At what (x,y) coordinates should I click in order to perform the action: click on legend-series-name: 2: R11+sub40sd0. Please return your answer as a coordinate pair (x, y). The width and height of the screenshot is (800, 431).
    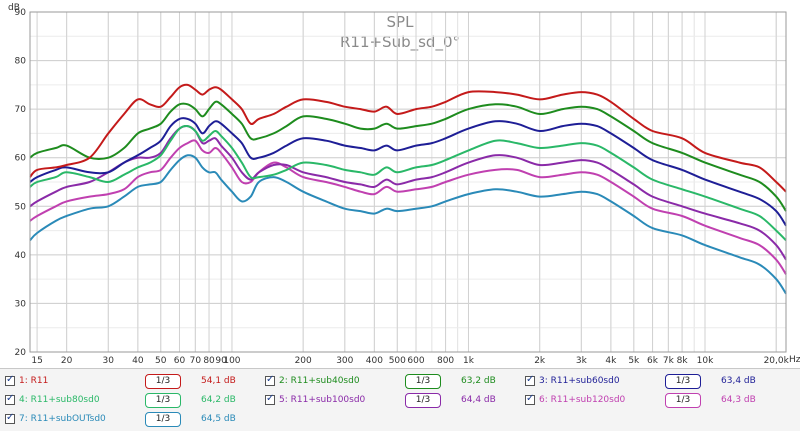
    Looking at the image, I should click on (319, 381).